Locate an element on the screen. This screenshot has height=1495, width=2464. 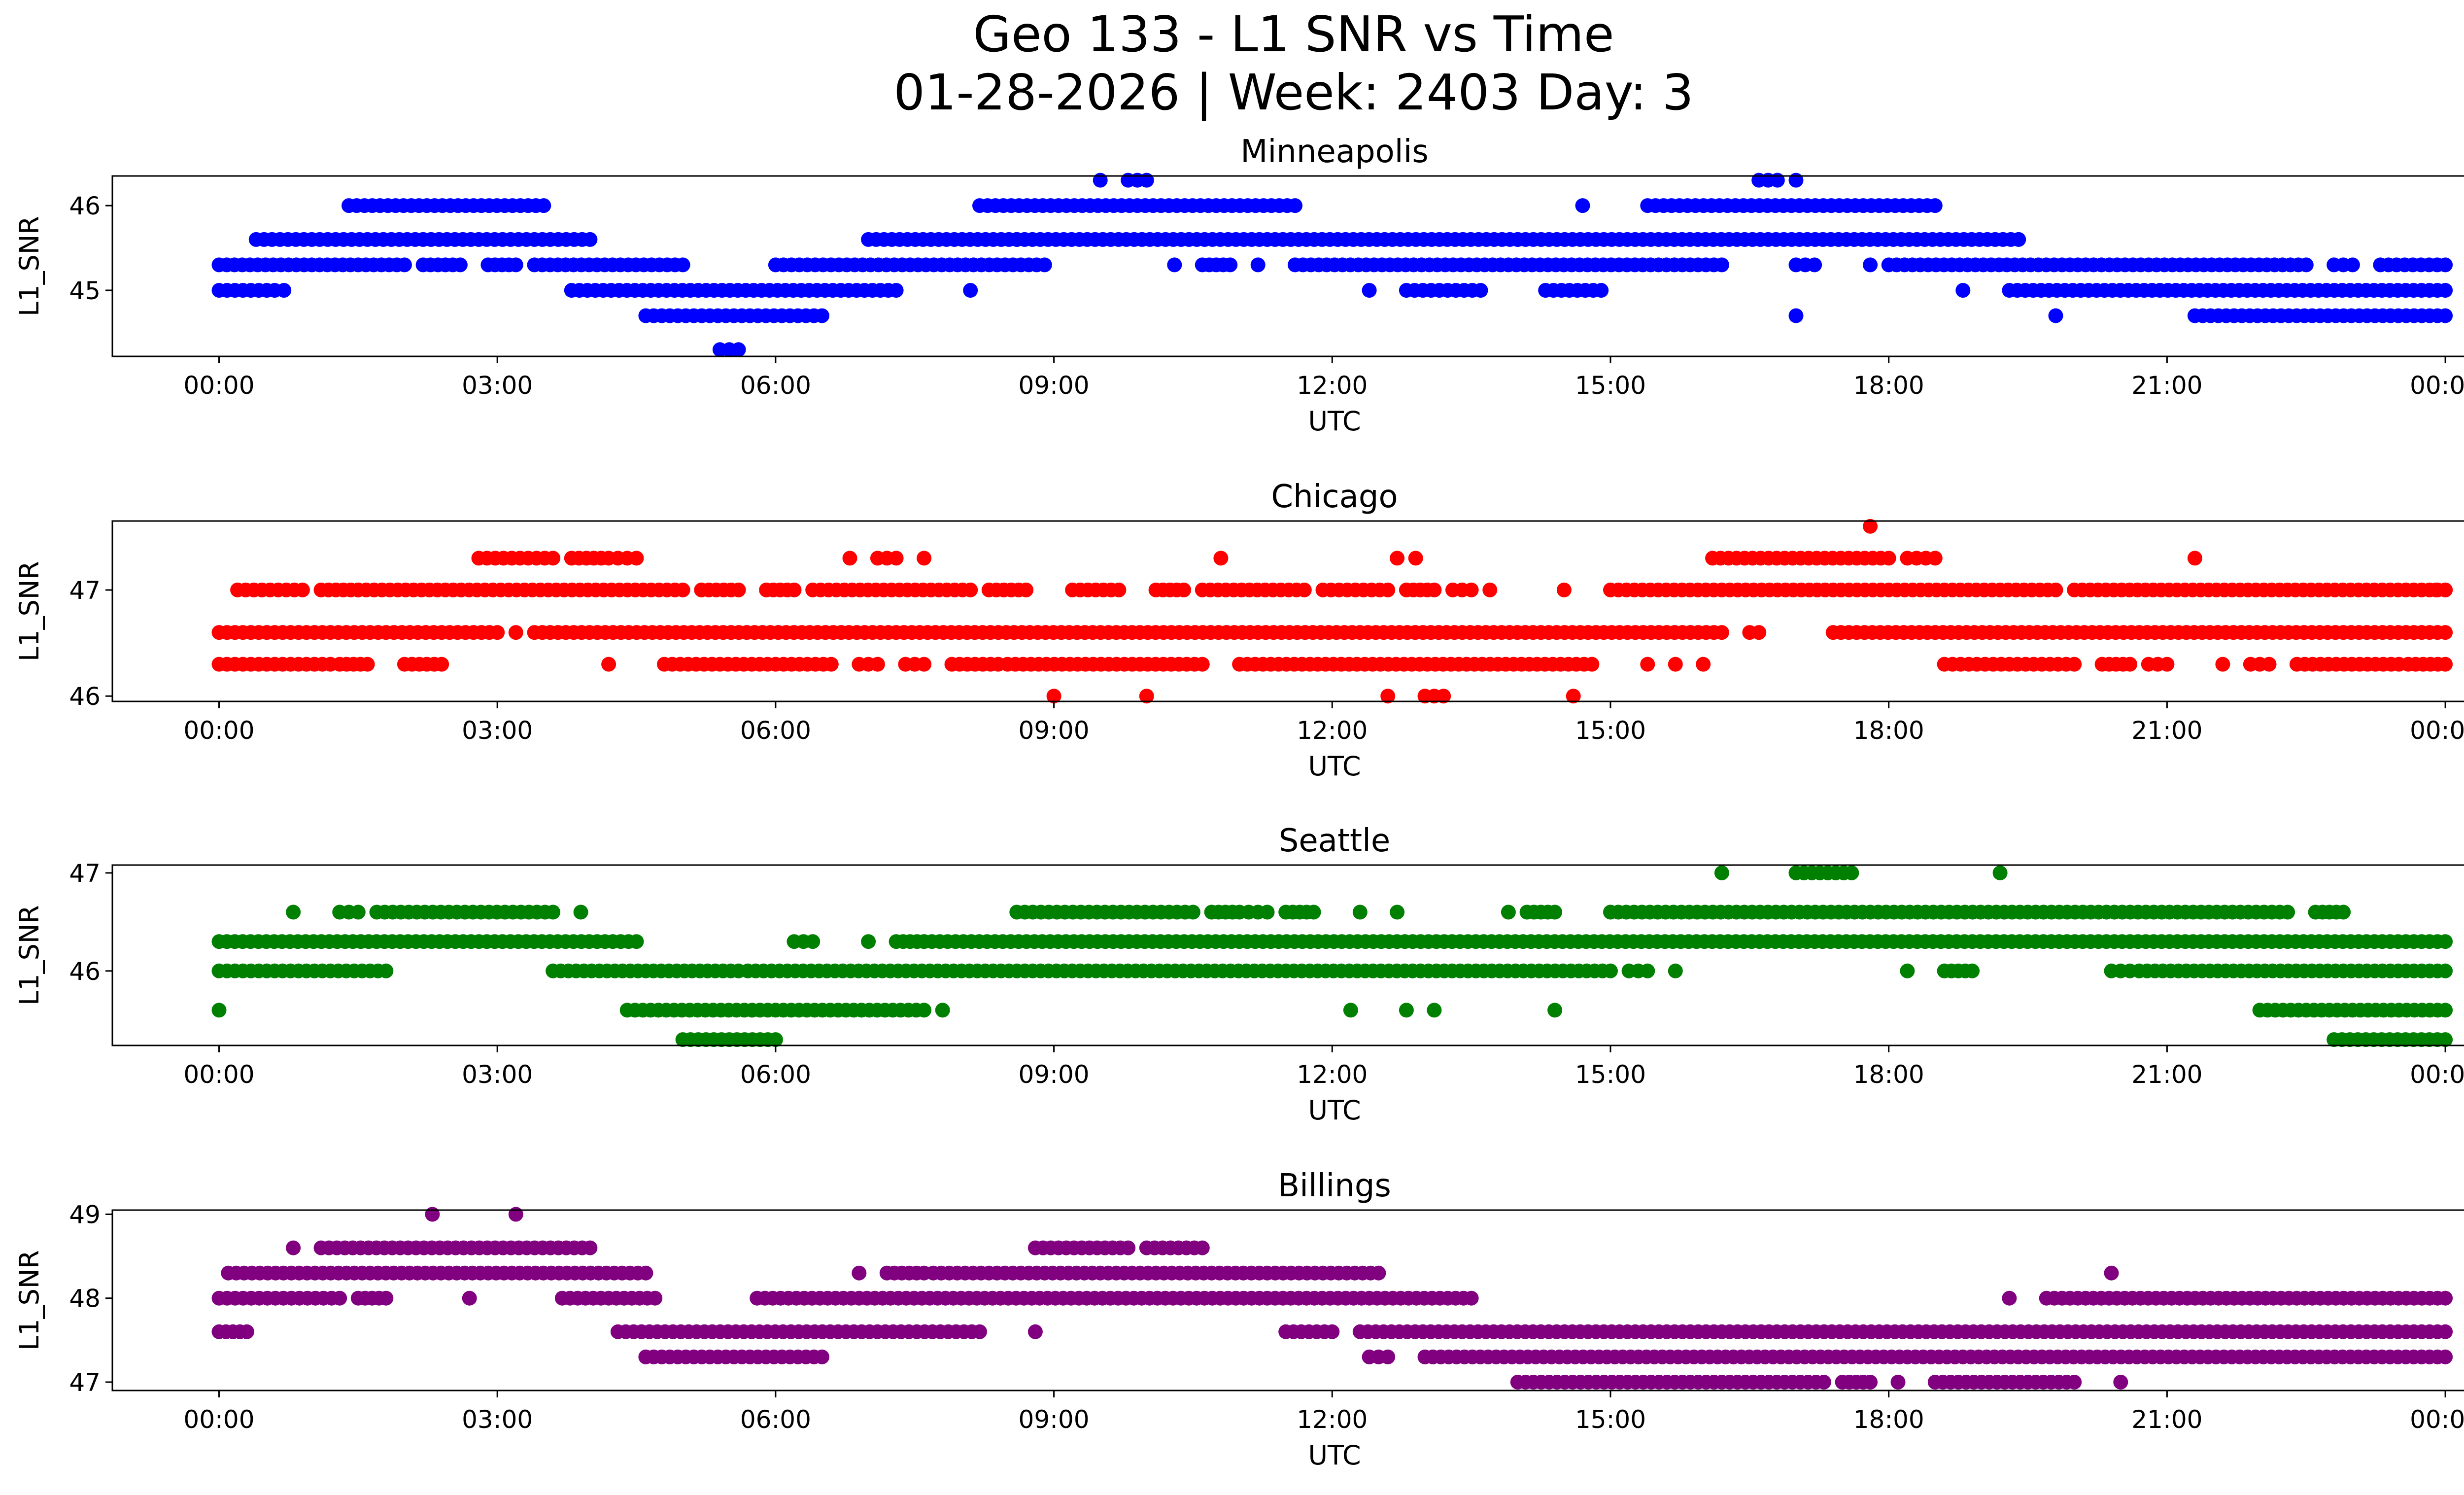
y-tick-label: 49 is located at coordinates (85, 1215).